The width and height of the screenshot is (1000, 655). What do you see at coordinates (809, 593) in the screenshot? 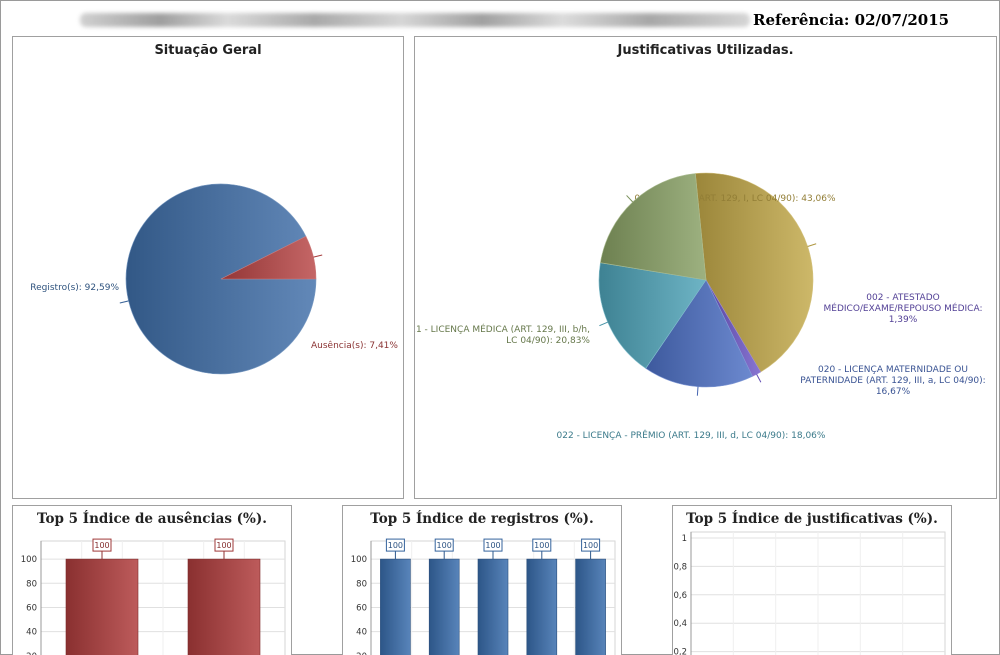
I see `top5-justificativas-bar-chart: 1 0,8 0,6 0,4 0,2` at bounding box center [809, 593].